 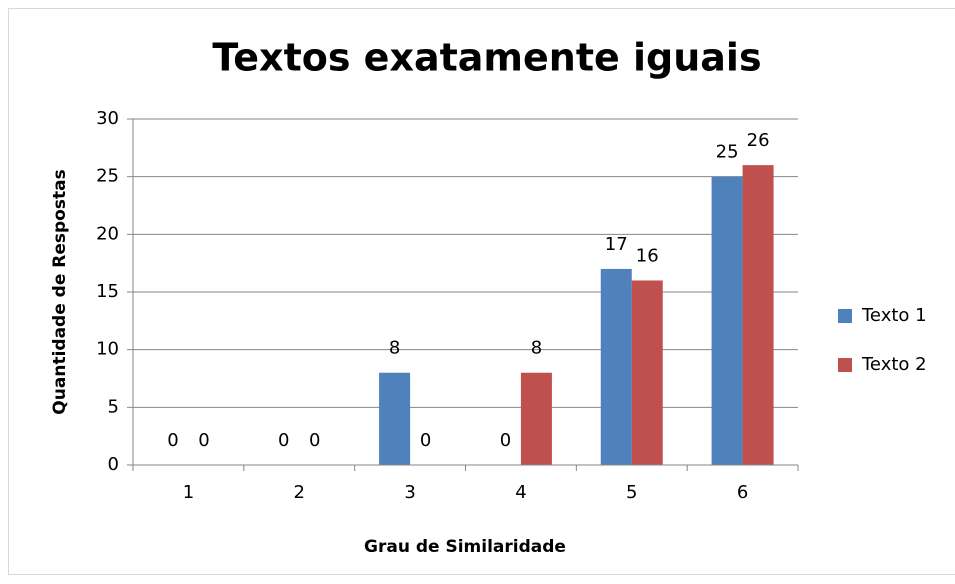 What do you see at coordinates (107, 233) in the screenshot?
I see `y-tick-label: 20` at bounding box center [107, 233].